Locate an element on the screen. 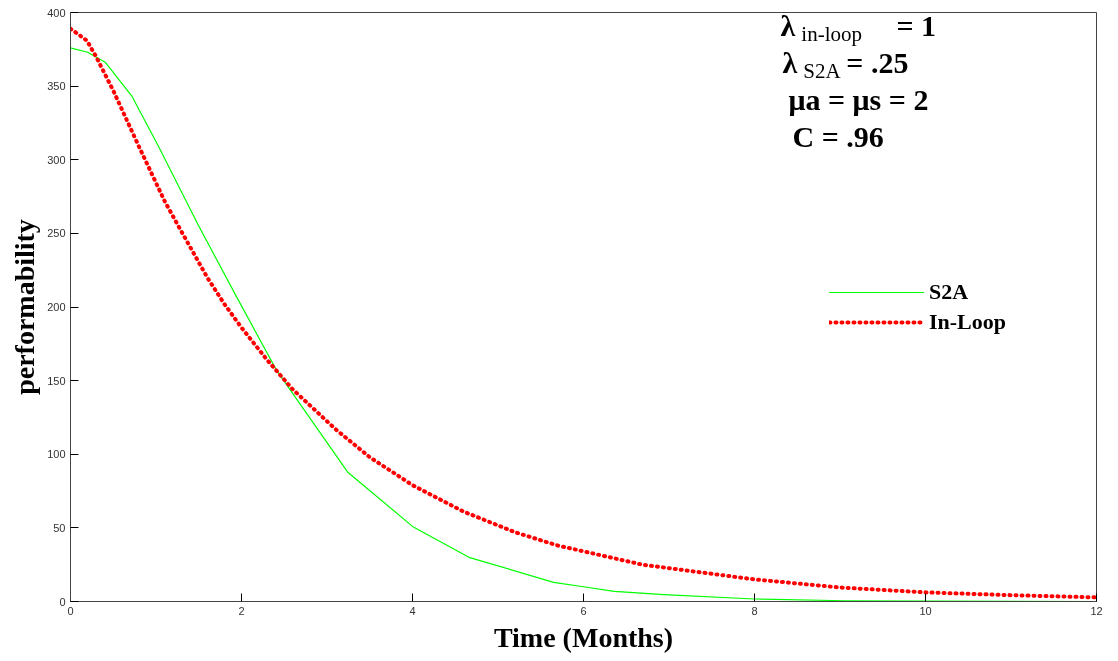 Image resolution: width=1118 pixels, height=661 pixels. y-tick-label: 200 is located at coordinates (56, 307).